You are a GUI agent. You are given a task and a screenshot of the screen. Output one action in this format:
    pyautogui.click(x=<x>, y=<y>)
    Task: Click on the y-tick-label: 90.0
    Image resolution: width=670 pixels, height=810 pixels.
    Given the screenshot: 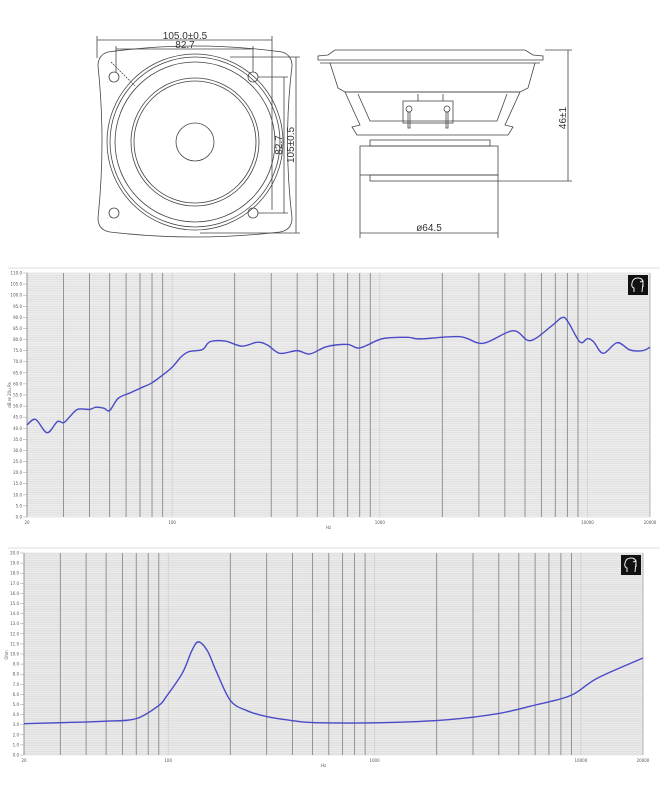 What is the action you would take?
    pyautogui.click(x=17, y=317)
    